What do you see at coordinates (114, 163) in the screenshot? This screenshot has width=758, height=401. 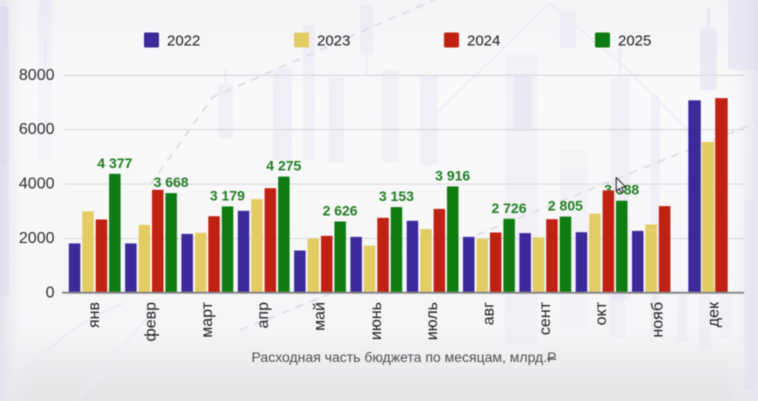 I see `svg-text: 4 377` at bounding box center [114, 163].